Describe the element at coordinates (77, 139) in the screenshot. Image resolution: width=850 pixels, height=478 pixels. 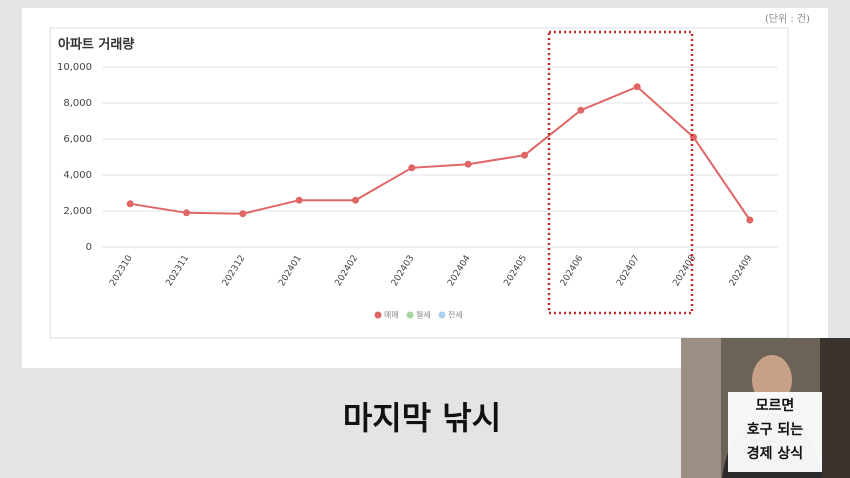
I see `y-tick-label: 6,000` at that location.